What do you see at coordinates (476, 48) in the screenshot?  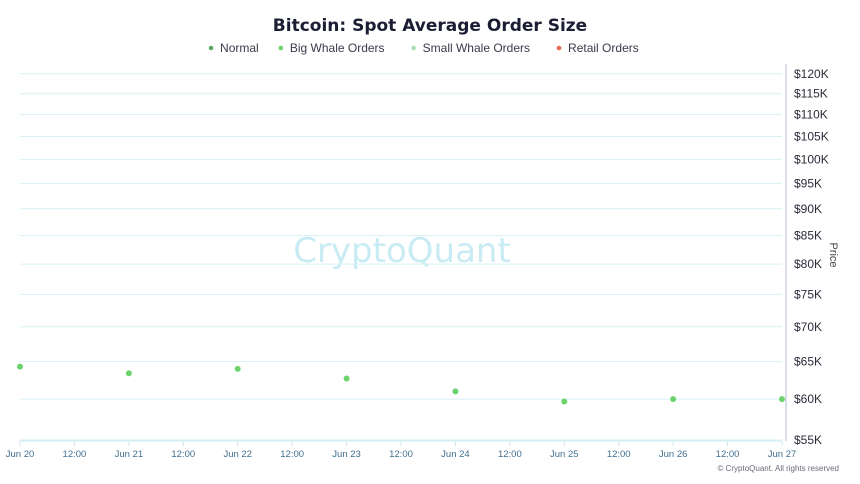 I see `legend-entry: Small Whale Orders` at bounding box center [476, 48].